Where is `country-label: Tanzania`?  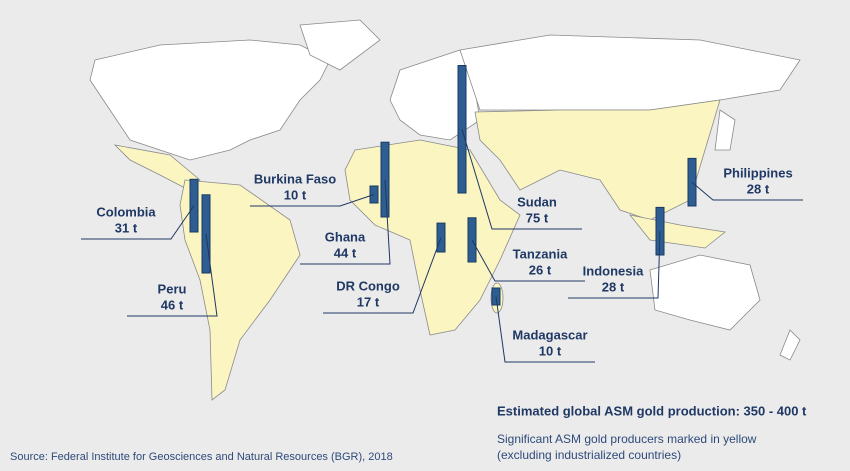 country-label: Tanzania is located at coordinates (540, 253).